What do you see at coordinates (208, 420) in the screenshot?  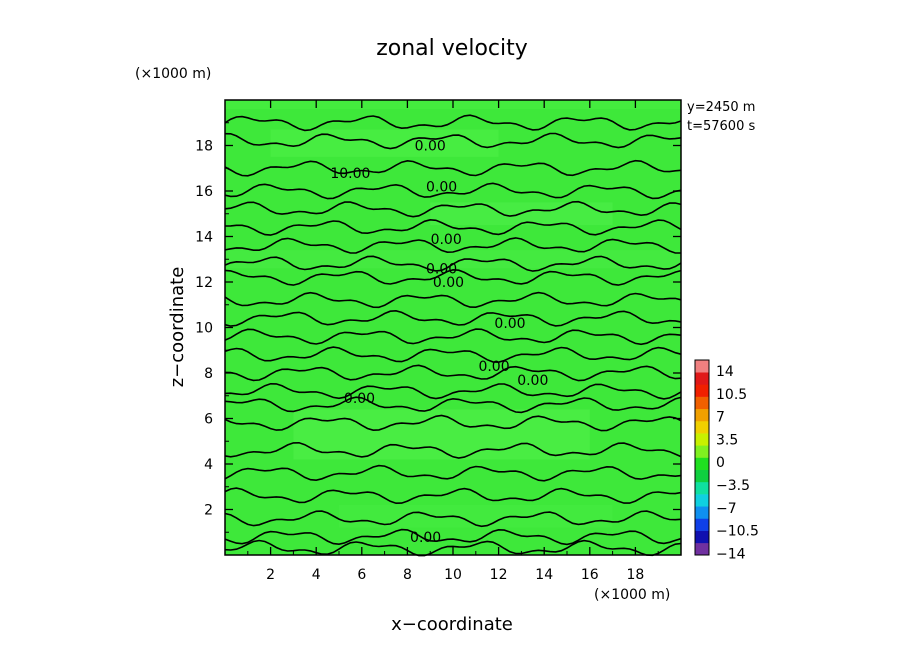 I see `y-tick-label: 6` at bounding box center [208, 420].